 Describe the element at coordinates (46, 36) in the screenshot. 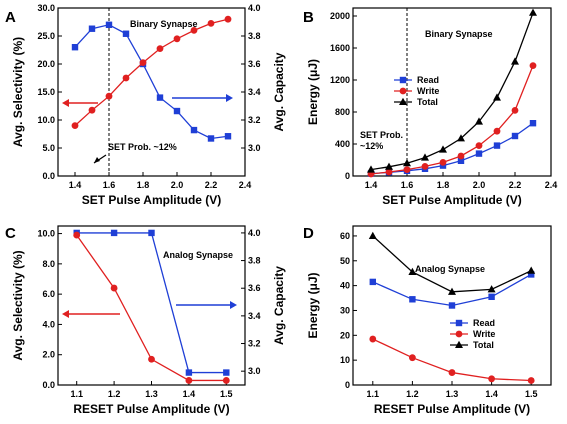

I see `y-tick-label: 25.0` at that location.